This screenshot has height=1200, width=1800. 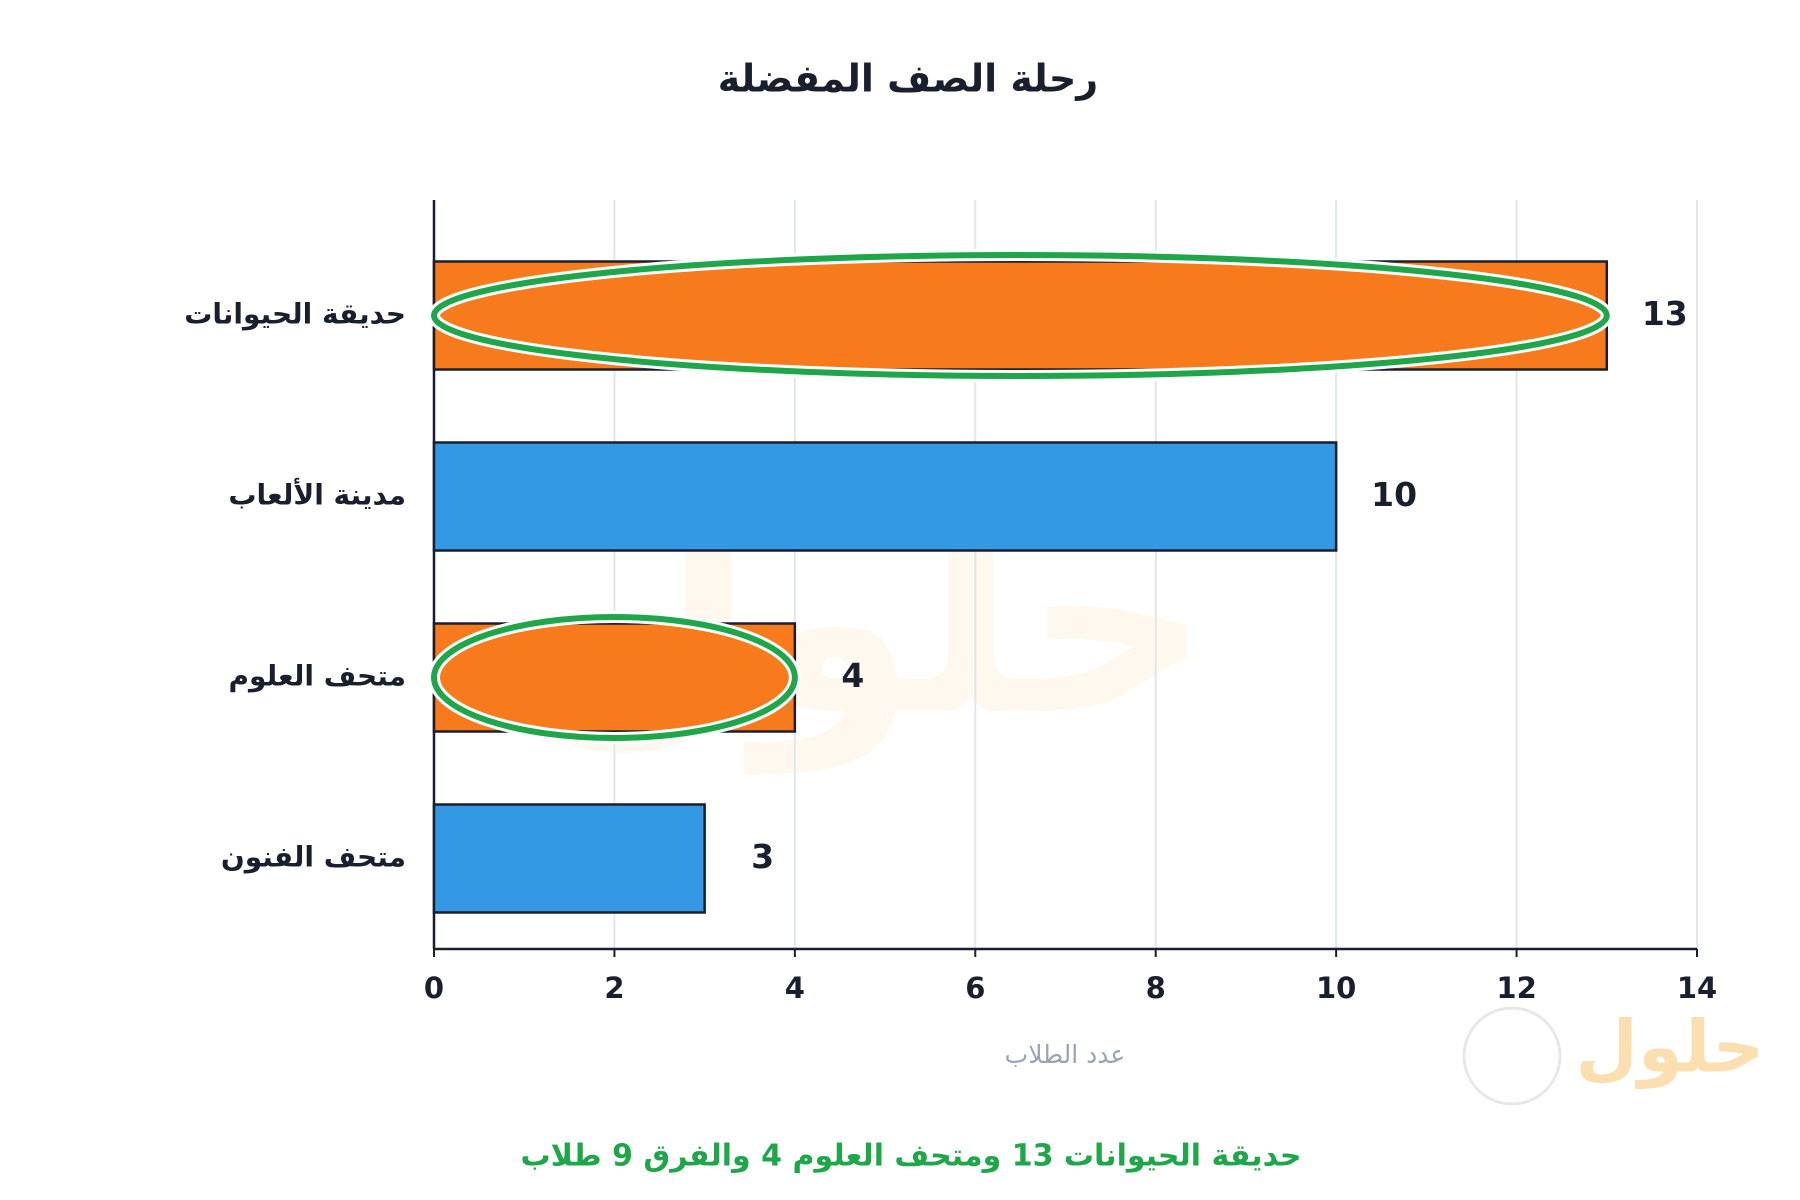 I want to click on y-tick-label: حديقة الحيوانات, so click(x=295, y=314).